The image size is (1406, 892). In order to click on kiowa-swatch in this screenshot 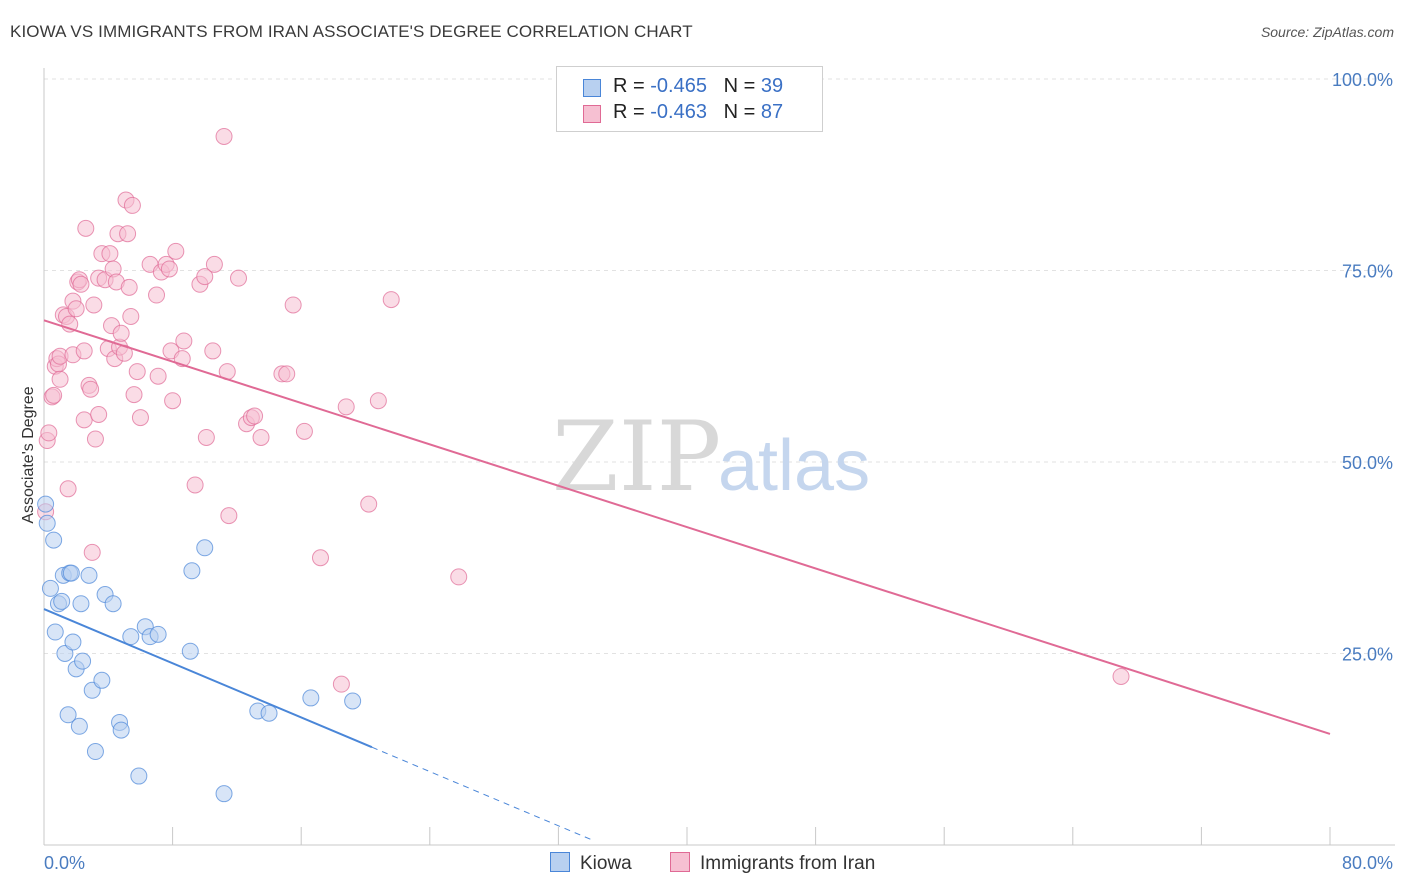, I will do `click(592, 88)`.